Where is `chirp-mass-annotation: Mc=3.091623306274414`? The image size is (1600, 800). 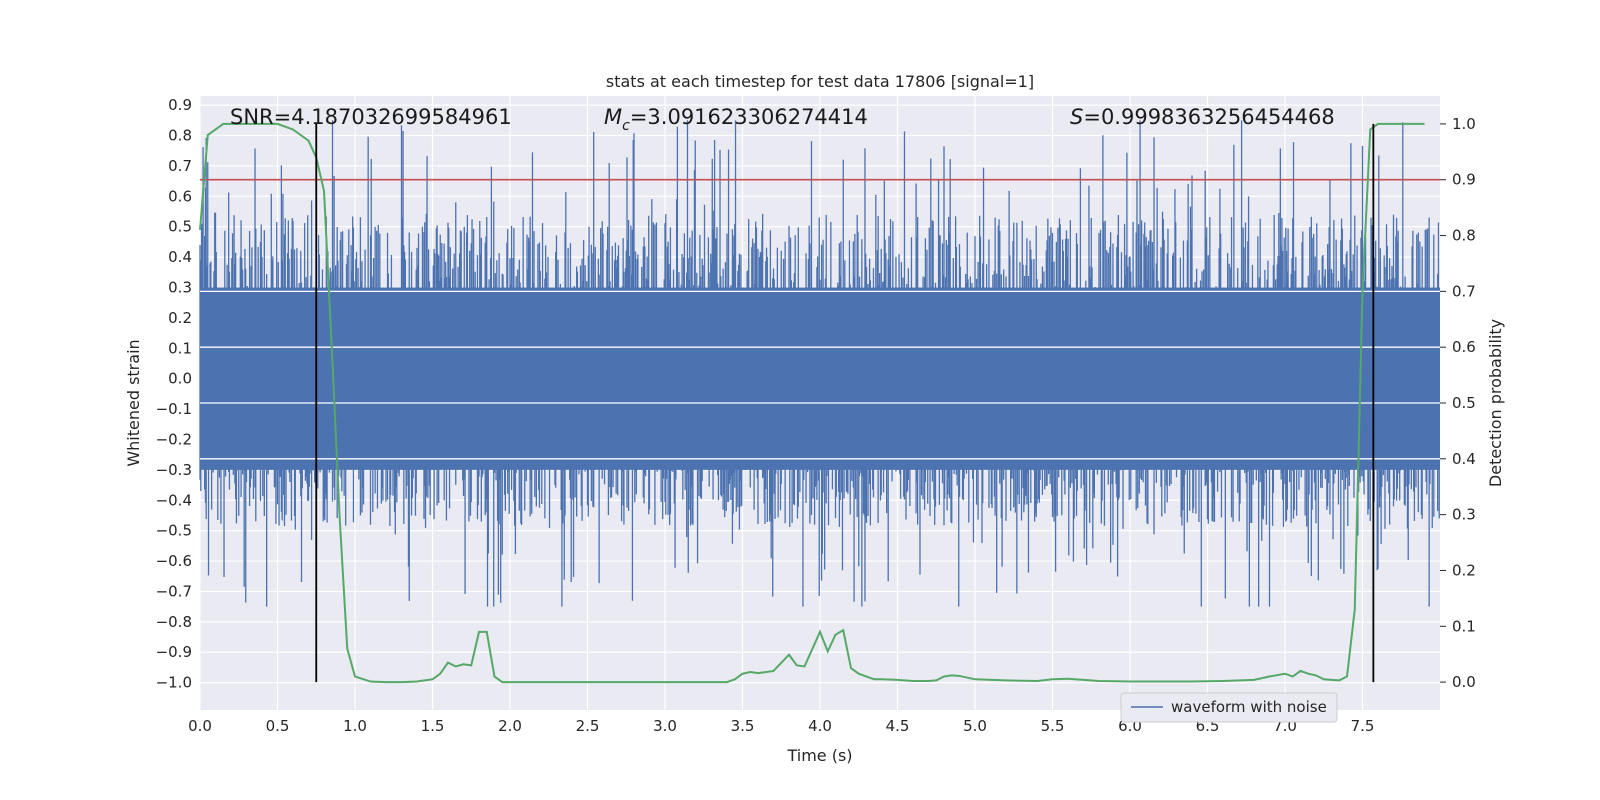 chirp-mass-annotation: Mc=3.091623306274414 is located at coordinates (736, 119).